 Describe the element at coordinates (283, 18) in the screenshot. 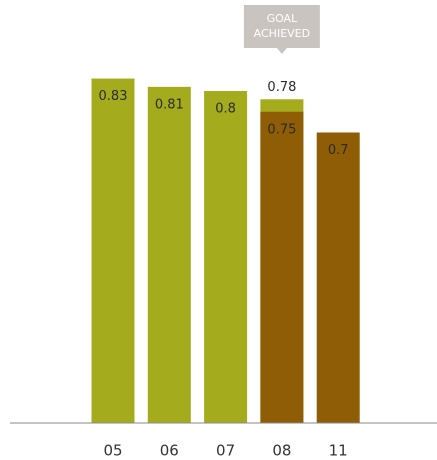

I see `annotation-text: GOAL` at that location.